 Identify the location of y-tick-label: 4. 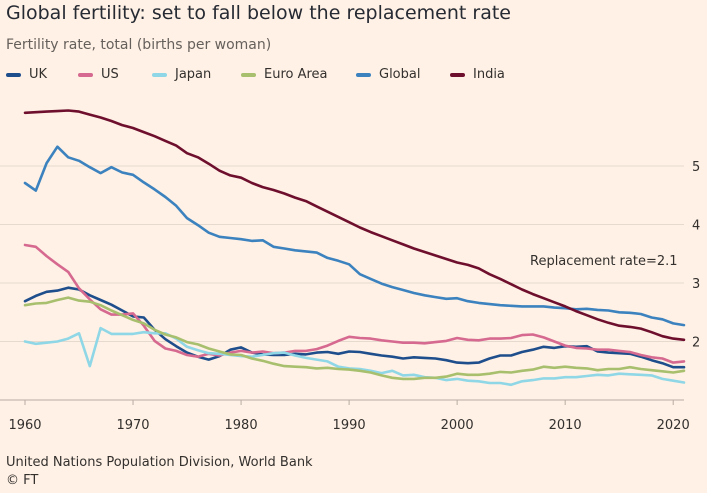
(696, 226).